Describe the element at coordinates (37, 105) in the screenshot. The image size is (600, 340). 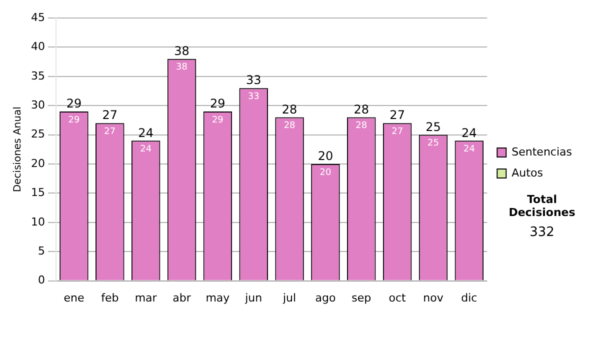
I see `y-tick-label: 30` at that location.